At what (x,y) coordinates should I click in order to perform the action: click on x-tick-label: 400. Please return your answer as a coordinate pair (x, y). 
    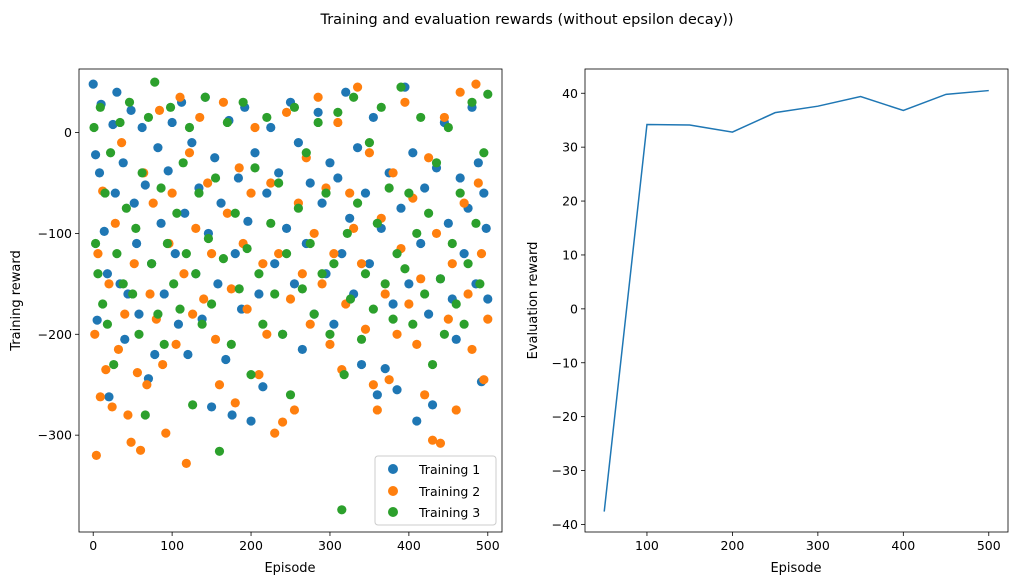
    Looking at the image, I should click on (903, 545).